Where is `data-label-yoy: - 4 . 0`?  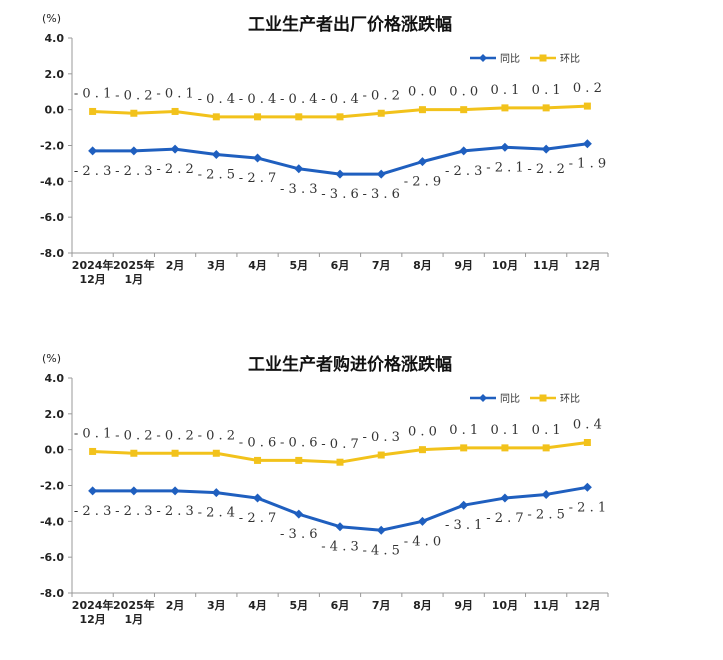 data-label-yoy: - 4 . 0 is located at coordinates (422, 541).